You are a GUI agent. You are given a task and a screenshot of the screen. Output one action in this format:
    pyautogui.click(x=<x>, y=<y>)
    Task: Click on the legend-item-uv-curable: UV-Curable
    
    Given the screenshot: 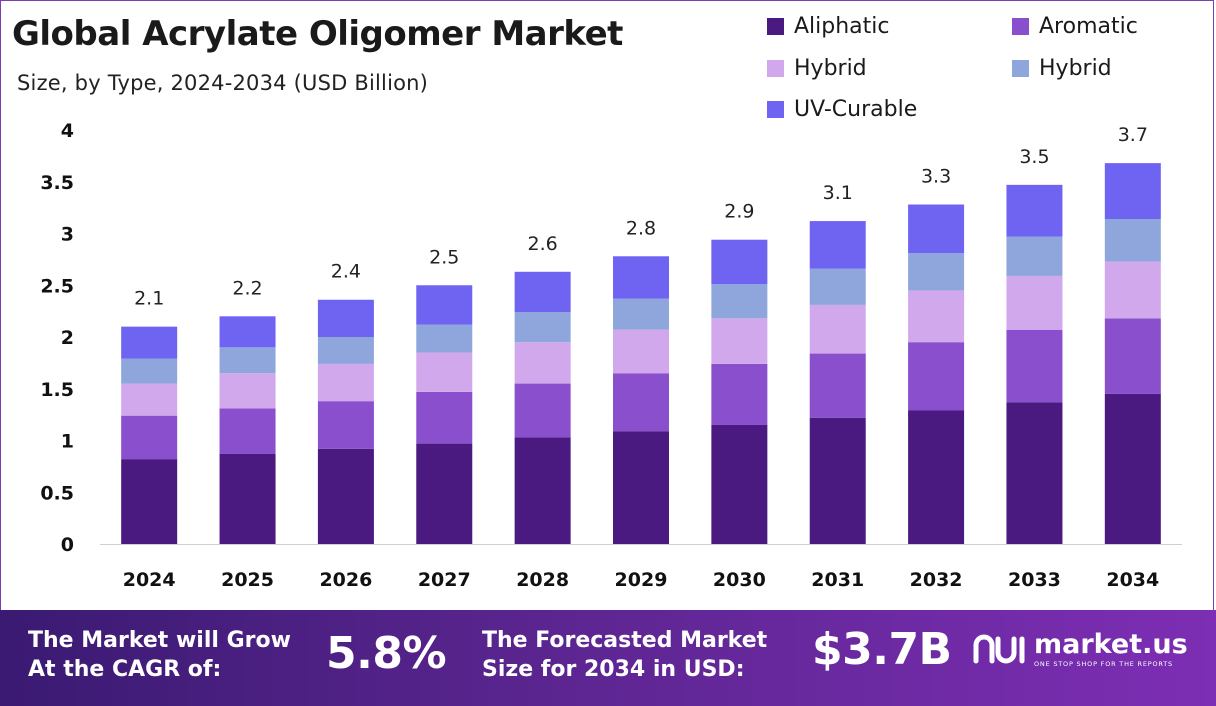 What is the action you would take?
    pyautogui.click(x=842, y=109)
    